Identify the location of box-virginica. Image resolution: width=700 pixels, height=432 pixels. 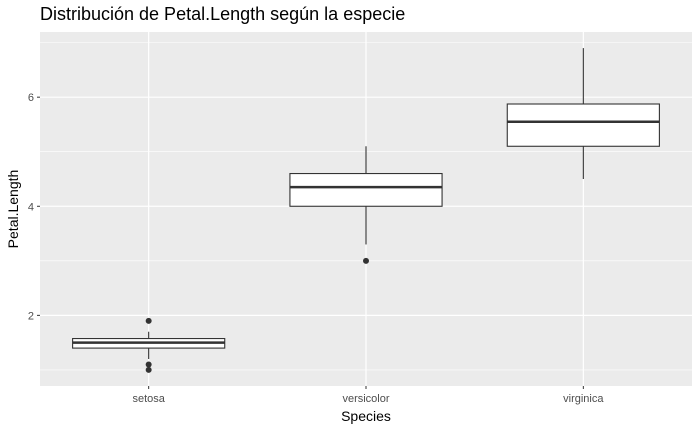
(583, 113).